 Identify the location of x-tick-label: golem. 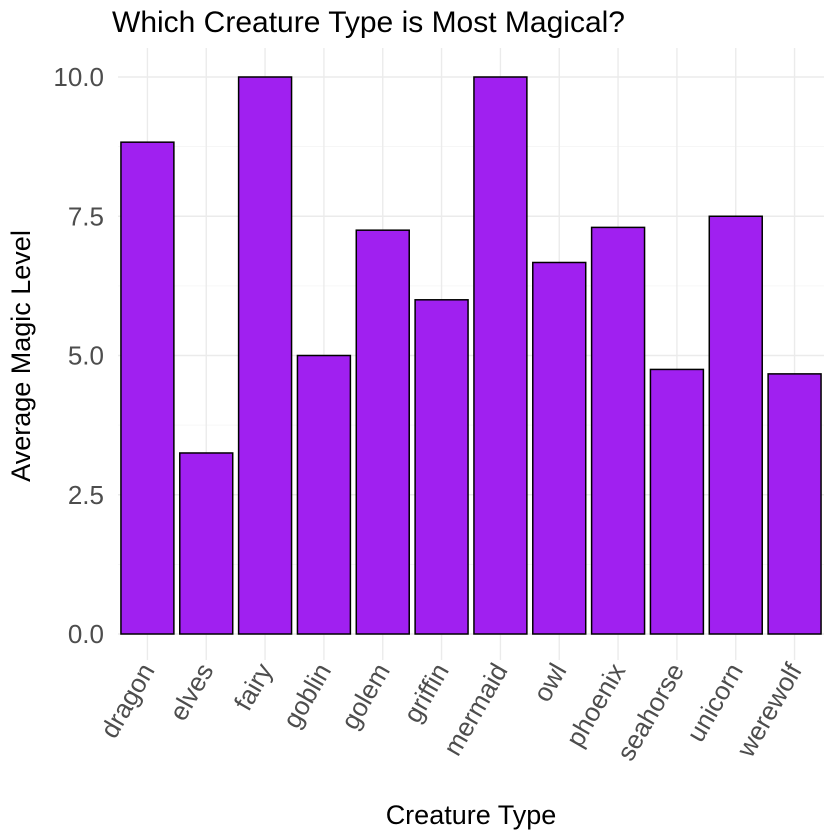
(365, 696).